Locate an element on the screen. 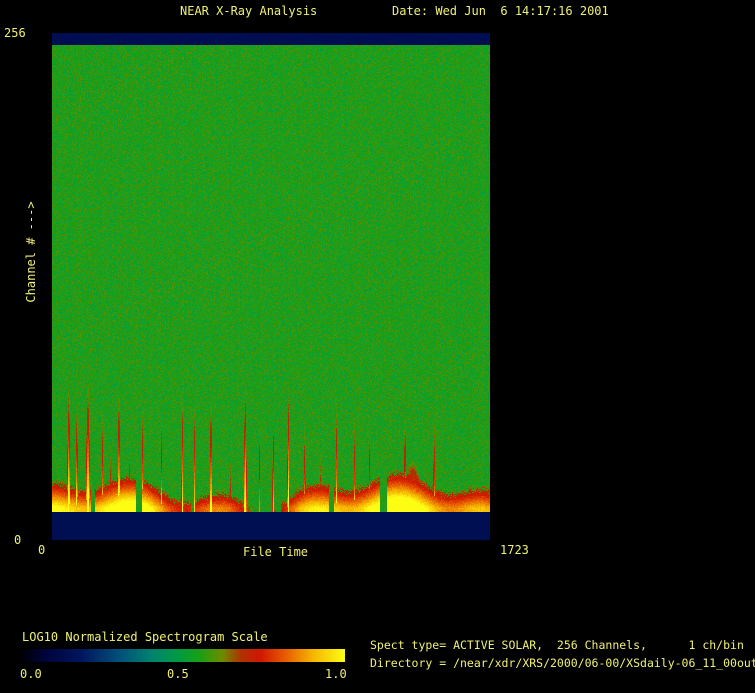  y-axis-min-label: 0 is located at coordinates (18, 540).